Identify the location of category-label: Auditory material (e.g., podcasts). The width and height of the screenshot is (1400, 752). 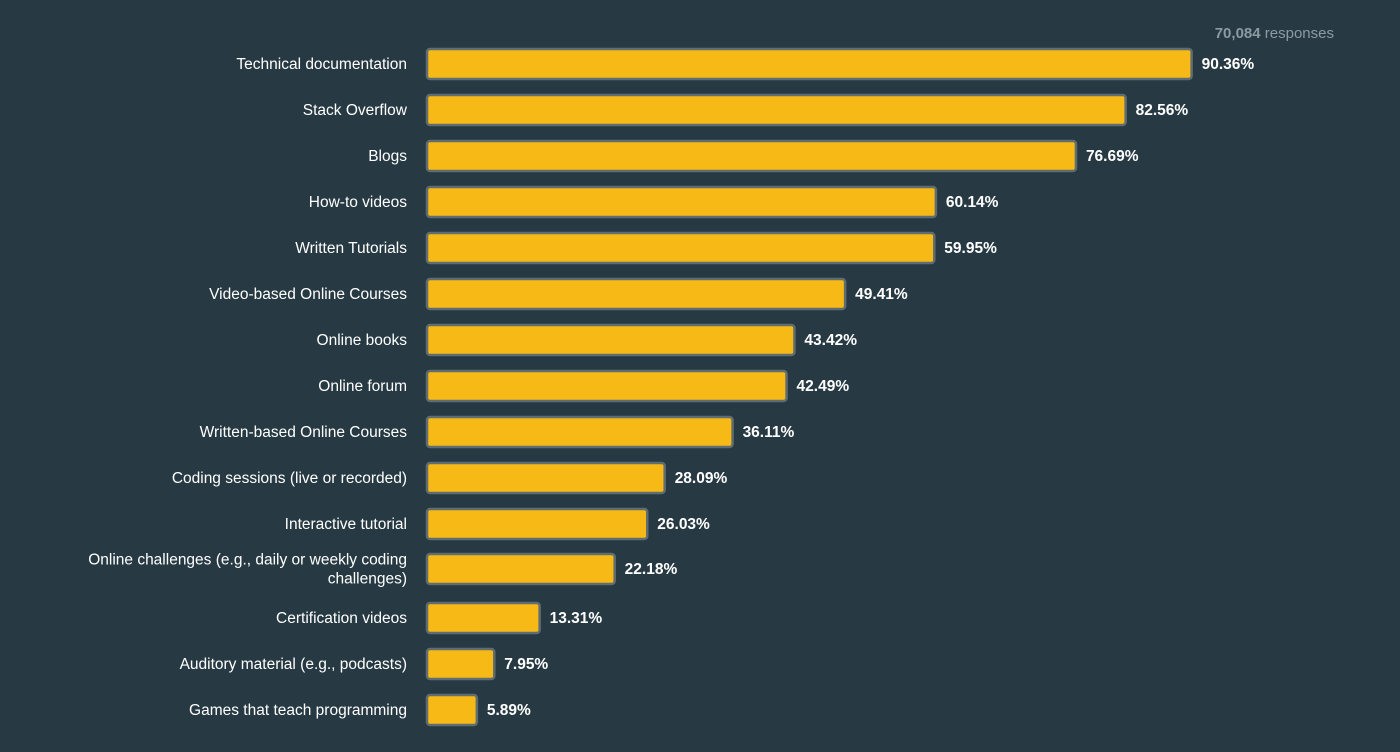
(293, 664).